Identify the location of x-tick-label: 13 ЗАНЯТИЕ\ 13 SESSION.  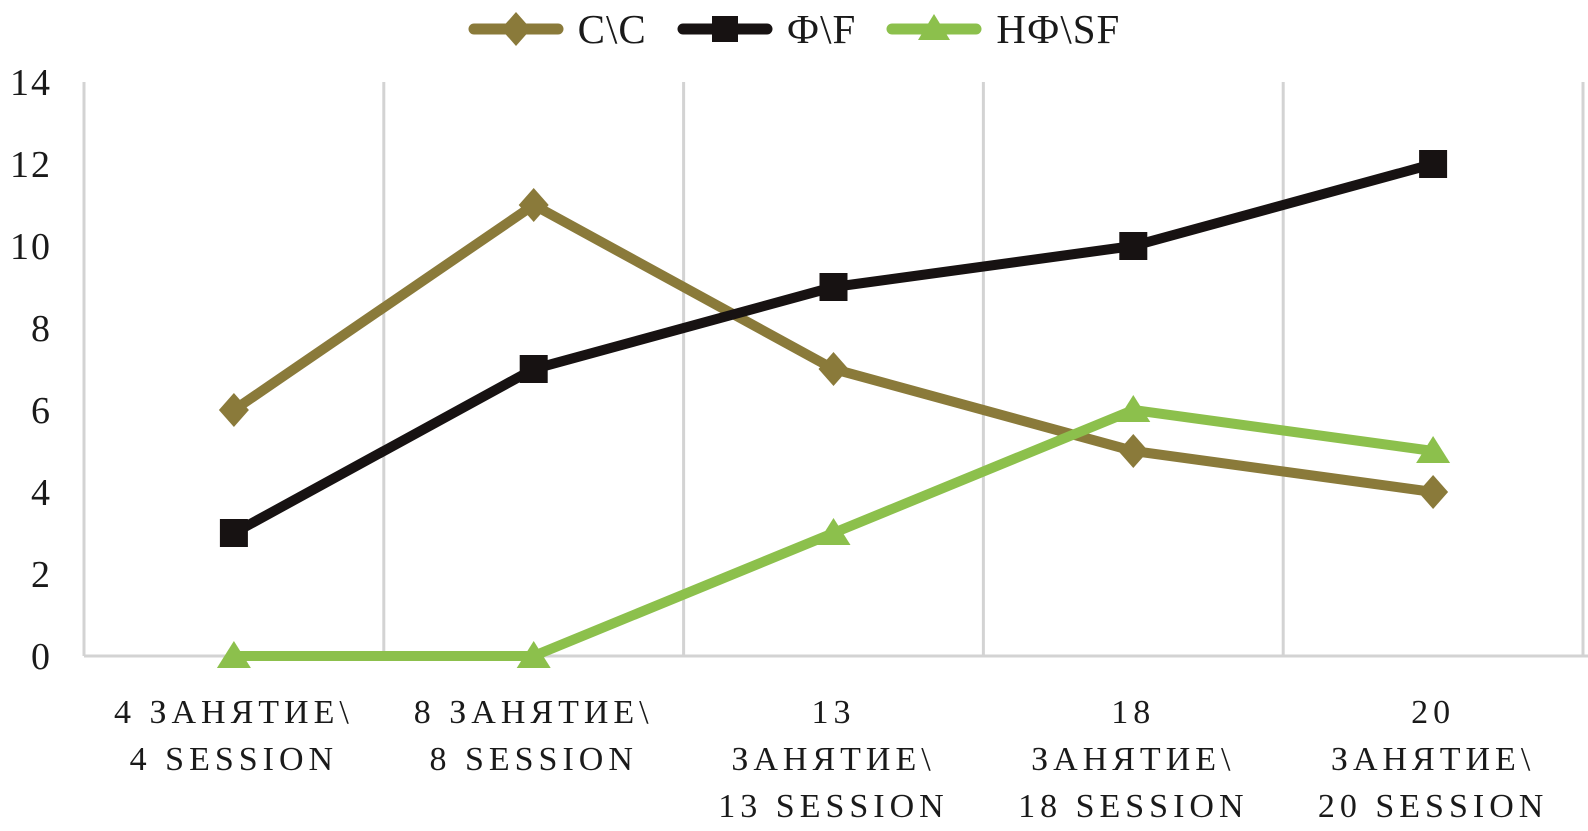
(833, 759).